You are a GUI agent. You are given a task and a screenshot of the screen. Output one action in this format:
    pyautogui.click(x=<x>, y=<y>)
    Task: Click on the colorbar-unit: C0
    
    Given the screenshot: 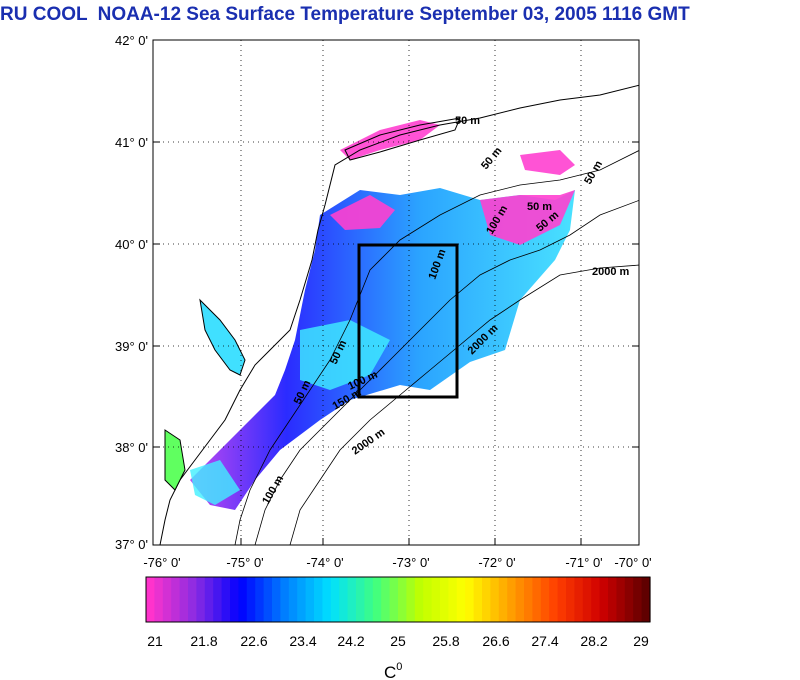 What is the action you would take?
    pyautogui.click(x=393, y=670)
    